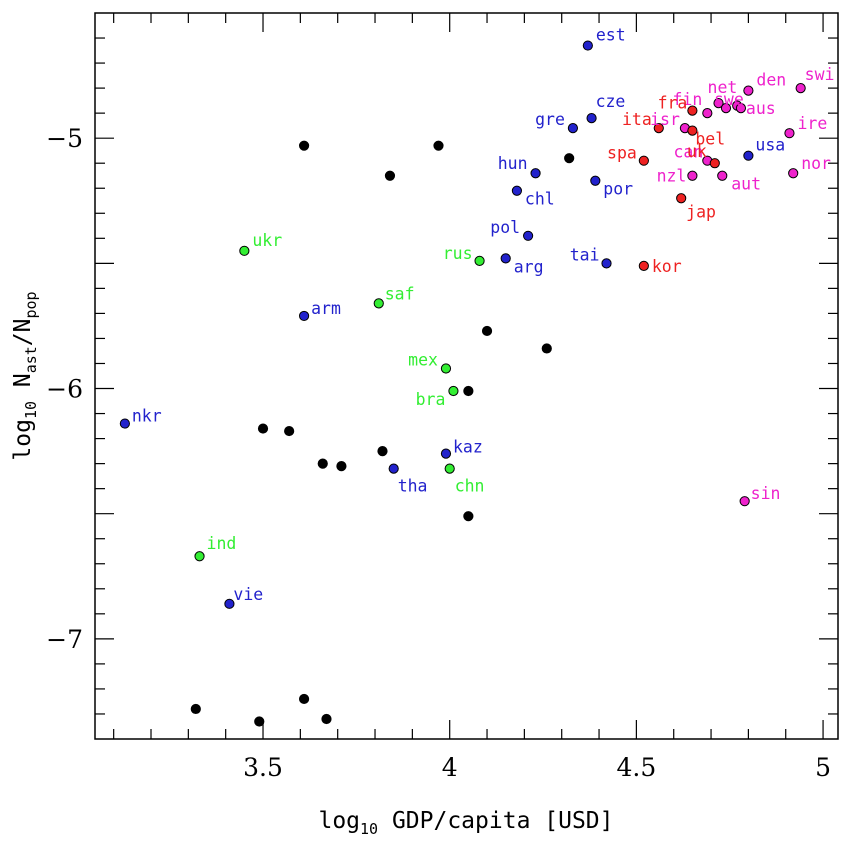 Image resolution: width=858 pixels, height=849 pixels. I want to click on point-label: kor, so click(667, 266).